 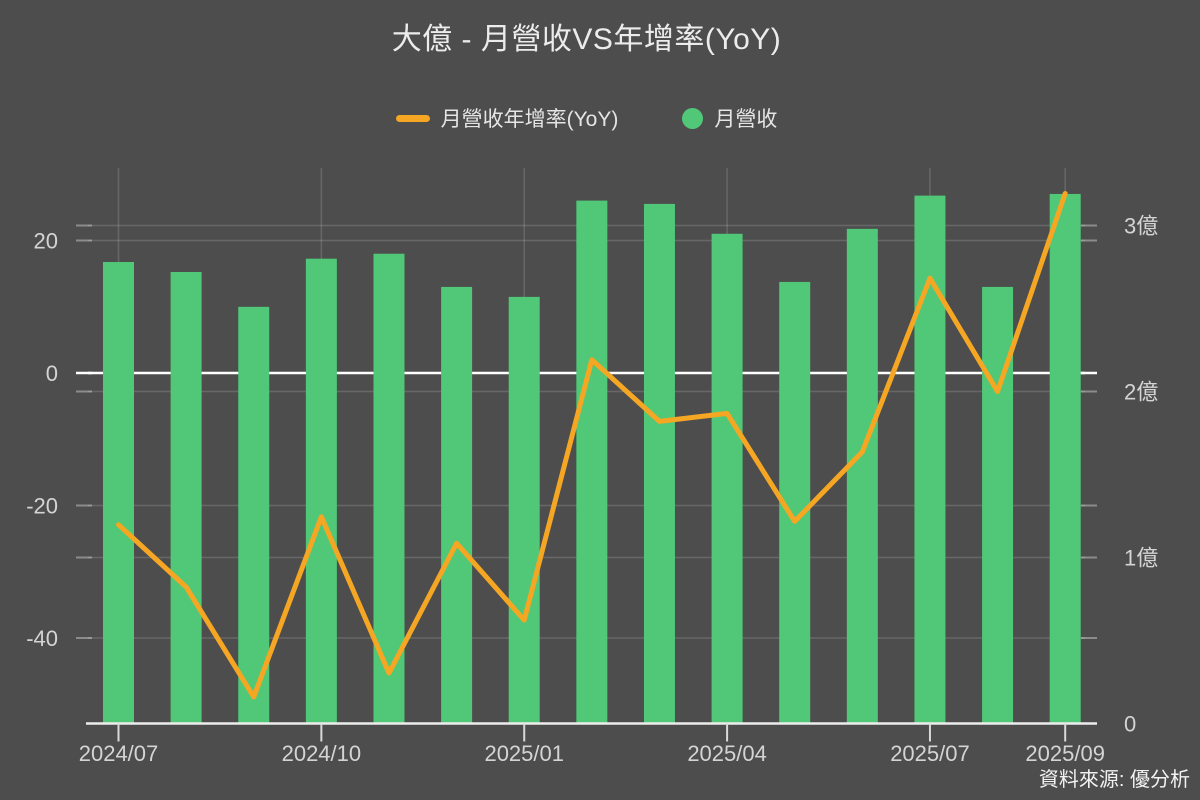 I want to click on legend-item-revenue: 月營收, so click(x=729, y=118).